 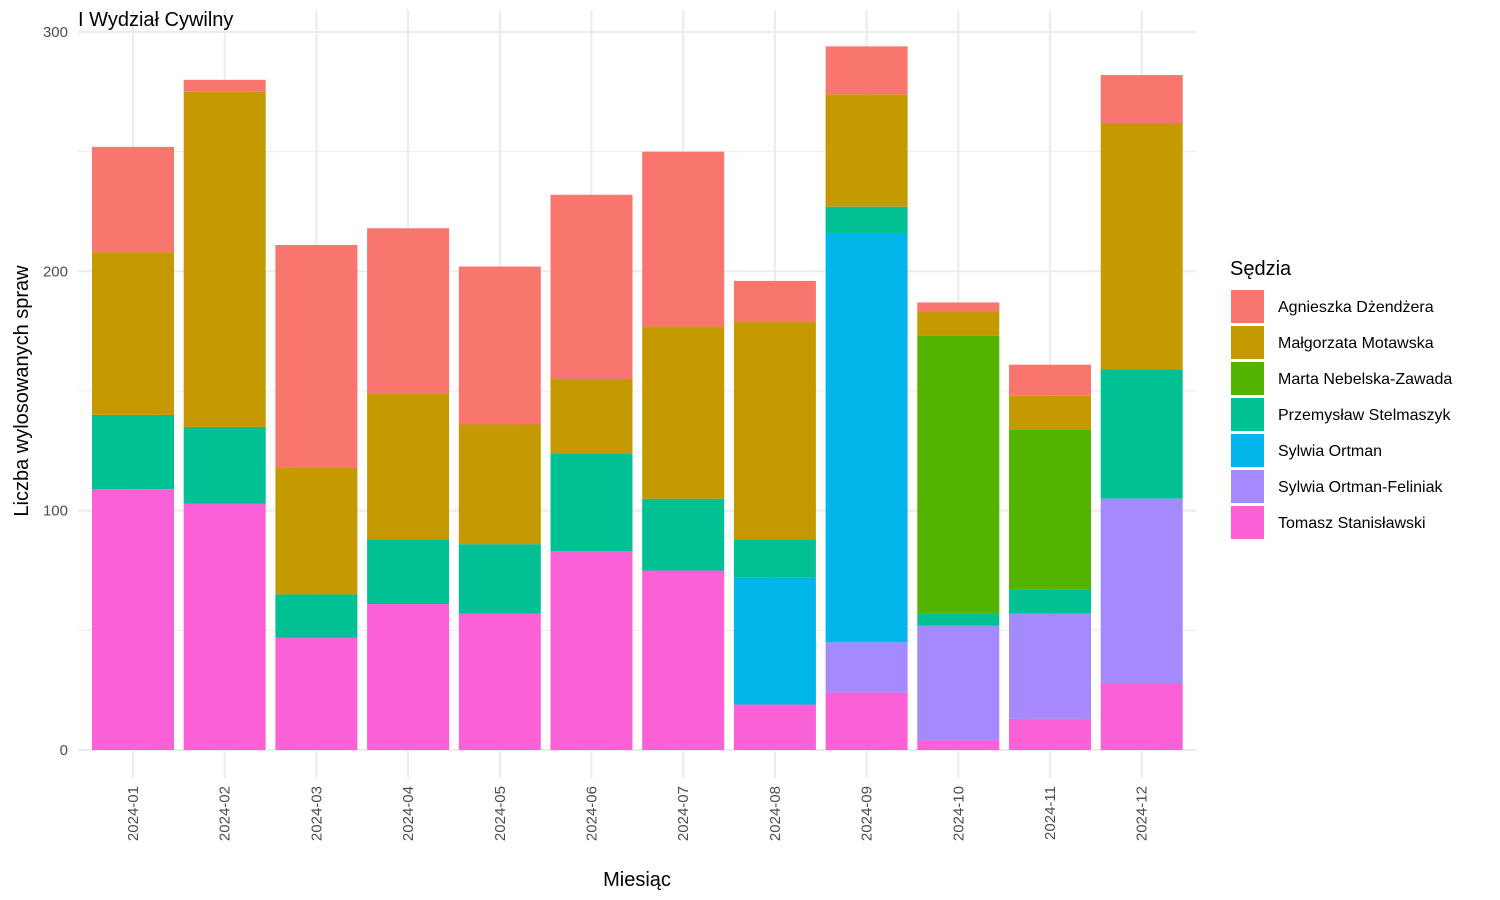 I want to click on chart-title: I Wydział Cywilny, so click(x=155, y=20).